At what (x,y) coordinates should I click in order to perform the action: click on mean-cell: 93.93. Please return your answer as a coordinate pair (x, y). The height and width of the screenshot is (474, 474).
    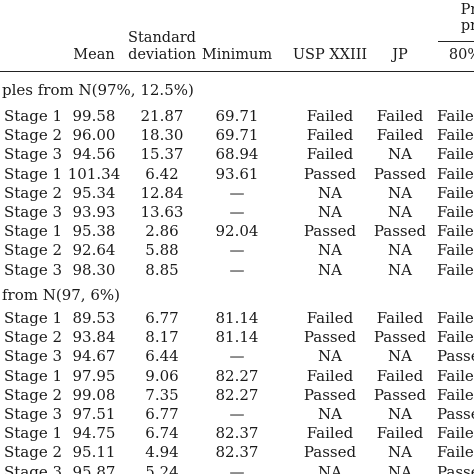
    Looking at the image, I should click on (94, 212).